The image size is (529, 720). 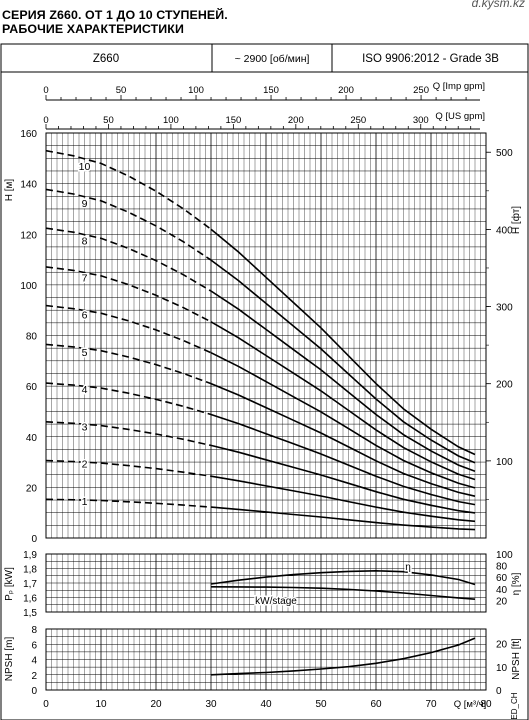 I want to click on pe-plot-frame, so click(x=266, y=583).